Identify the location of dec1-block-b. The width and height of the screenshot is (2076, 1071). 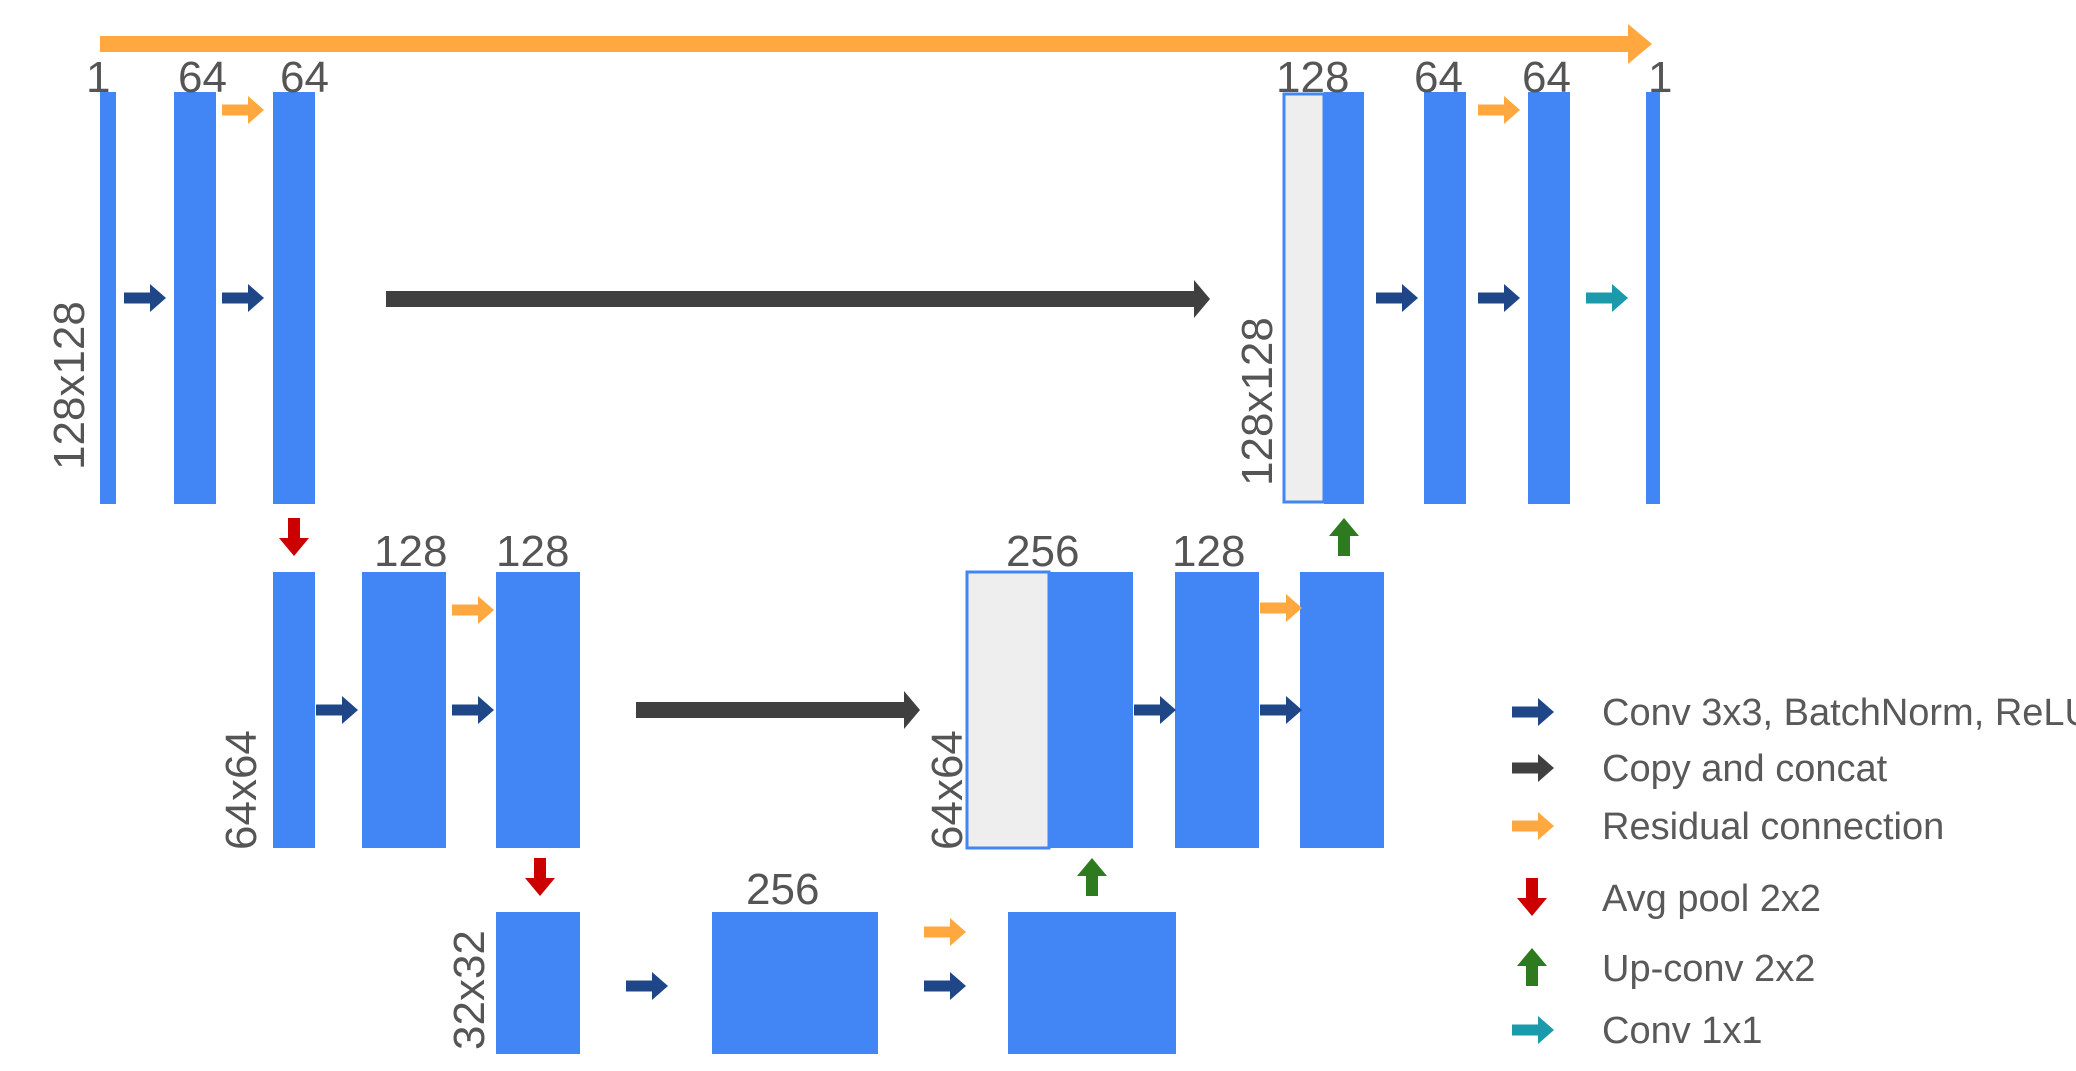
(1549, 298).